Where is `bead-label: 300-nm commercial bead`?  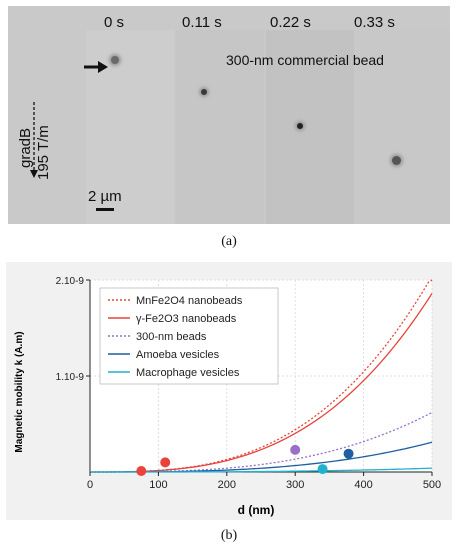 bead-label: 300-nm commercial bead is located at coordinates (305, 60).